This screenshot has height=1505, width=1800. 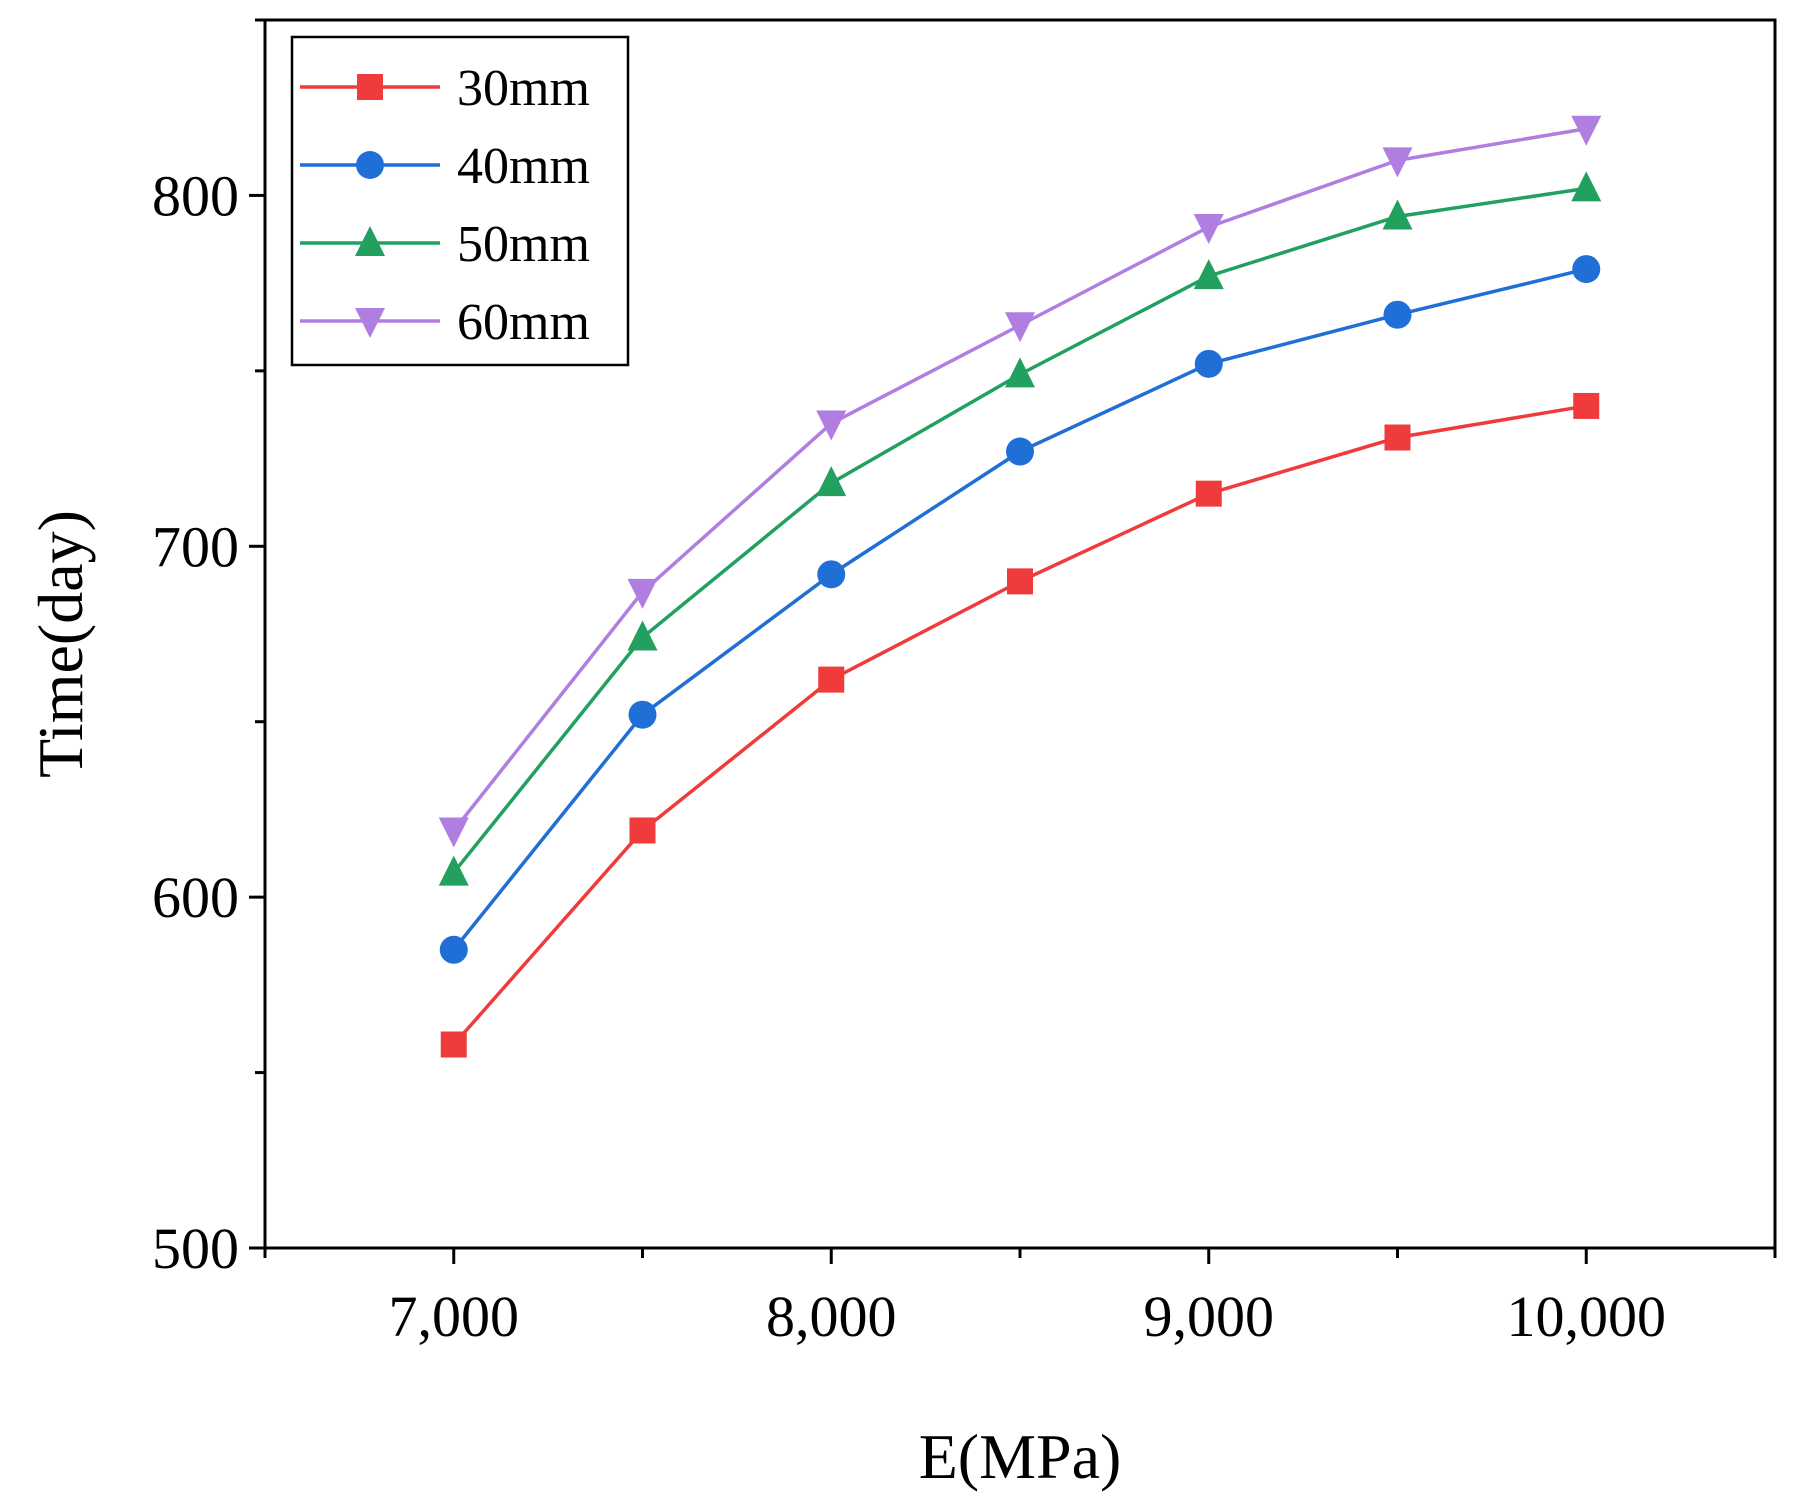 What do you see at coordinates (1587, 1316) in the screenshot?
I see `x-tick-label: 10,000` at bounding box center [1587, 1316].